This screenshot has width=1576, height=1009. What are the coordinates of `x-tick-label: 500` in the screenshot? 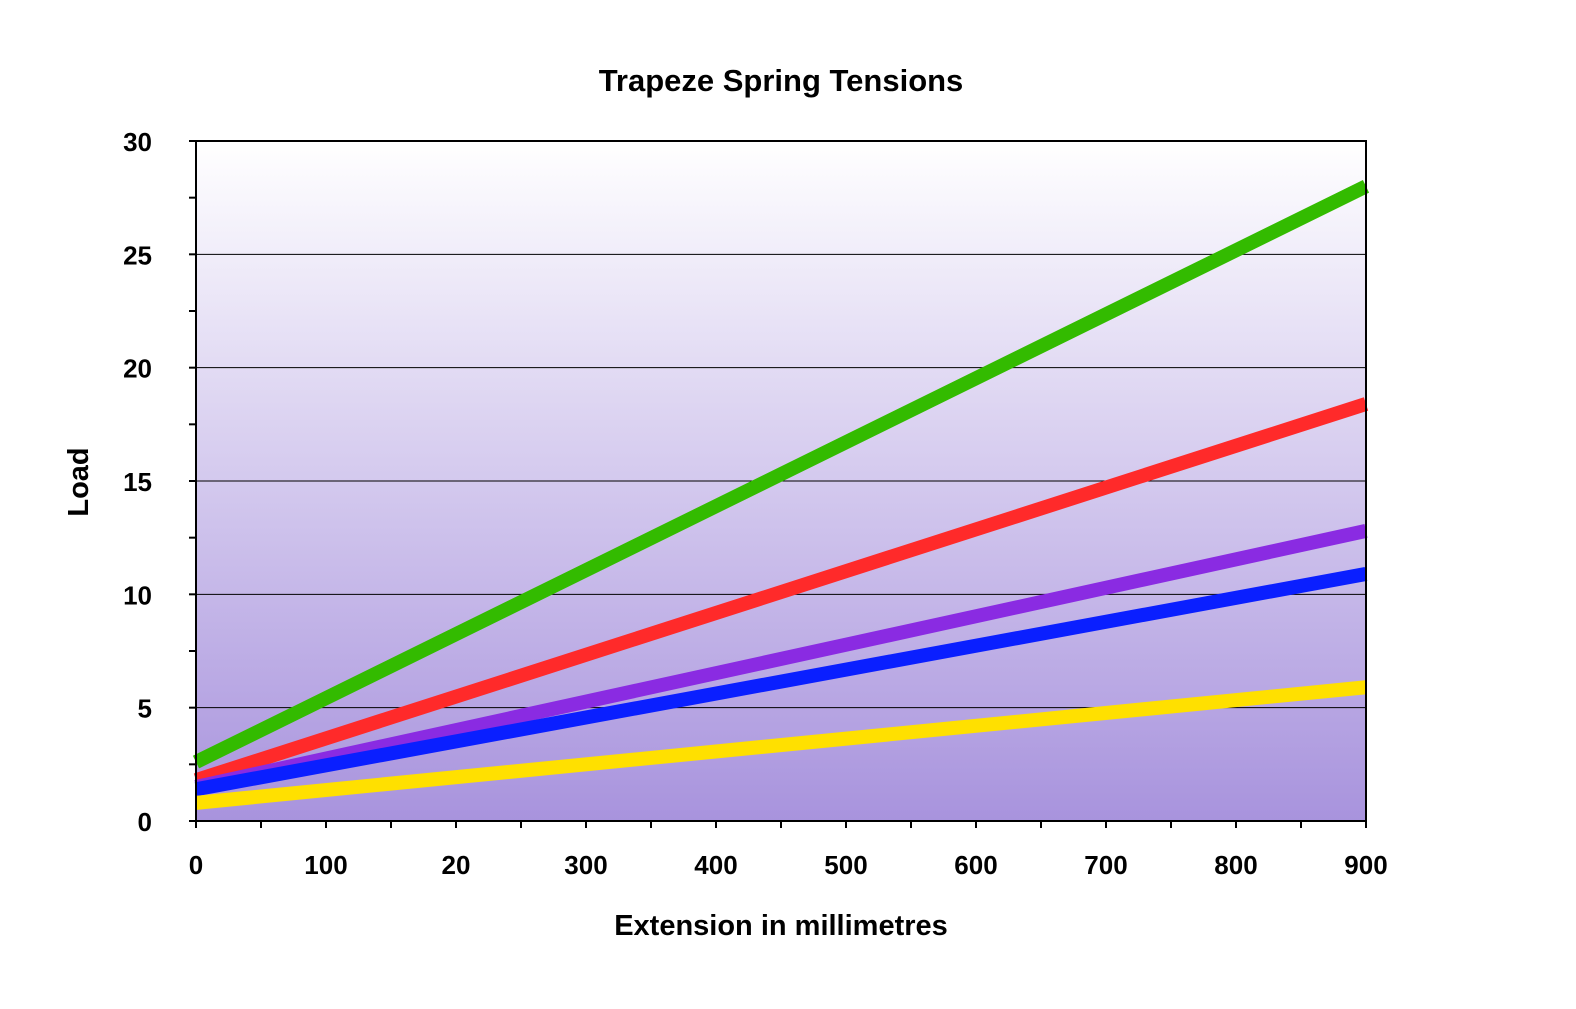 It's located at (845, 865).